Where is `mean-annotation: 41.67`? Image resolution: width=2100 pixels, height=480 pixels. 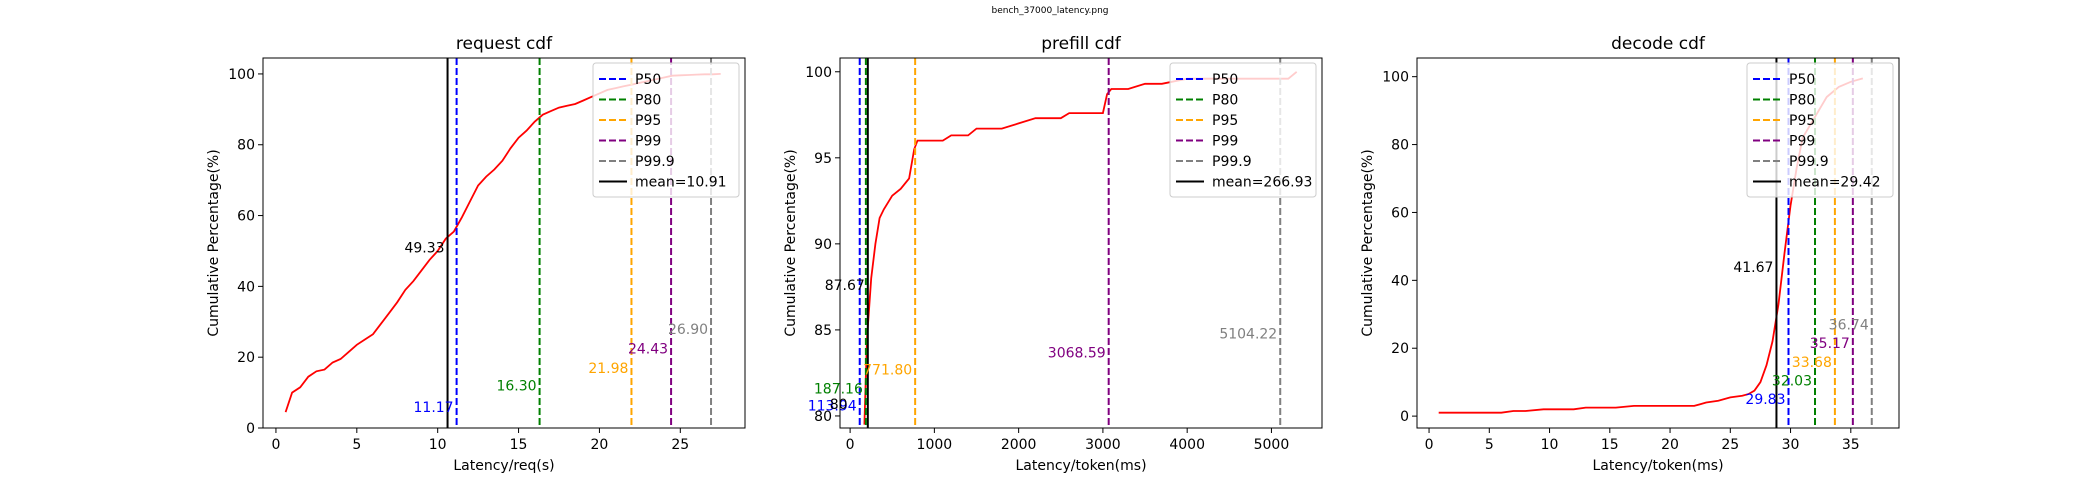 mean-annotation: 41.67 is located at coordinates (1753, 268).